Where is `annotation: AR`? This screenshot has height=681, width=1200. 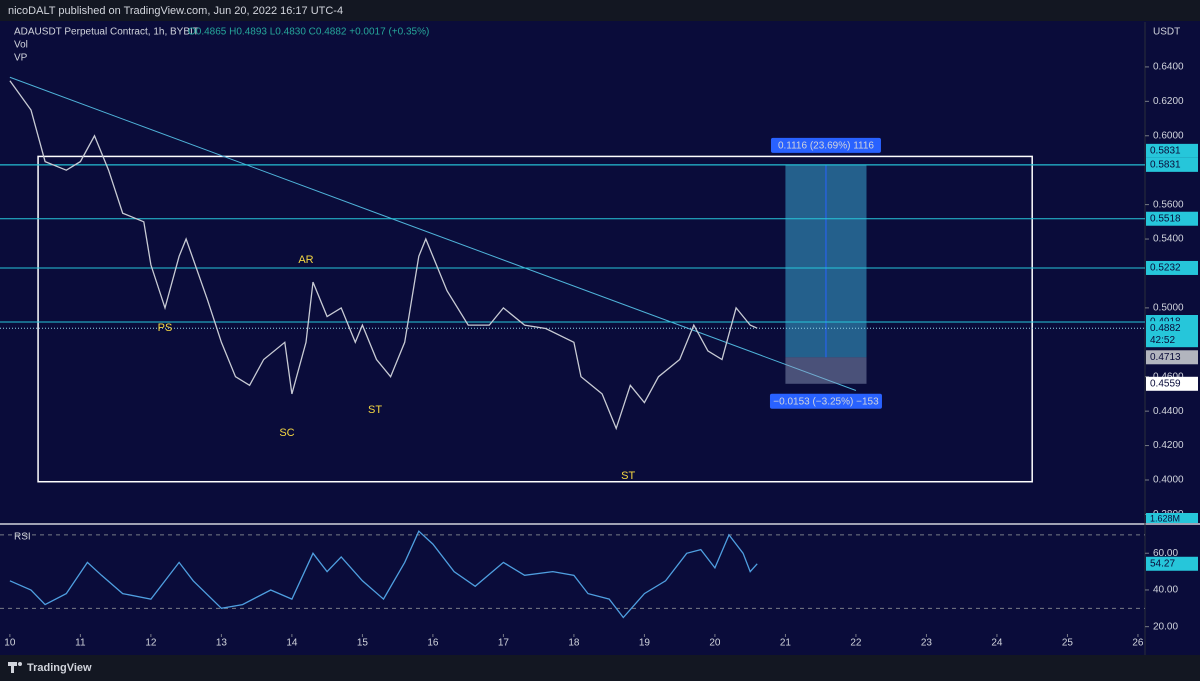 annotation: AR is located at coordinates (305, 260).